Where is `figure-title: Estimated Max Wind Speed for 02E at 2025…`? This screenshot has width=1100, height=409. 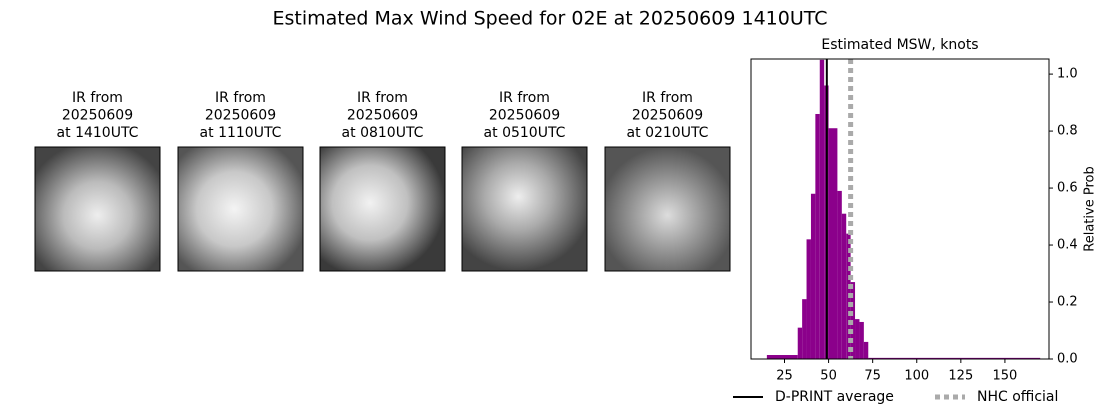
figure-title: Estimated Max Wind Speed for 02E at 2025… is located at coordinates (549, 19).